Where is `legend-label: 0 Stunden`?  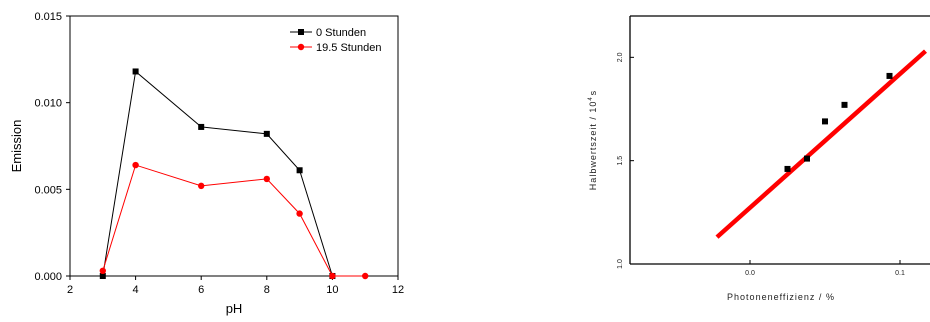
legend-label: 0 Stunden is located at coordinates (341, 33).